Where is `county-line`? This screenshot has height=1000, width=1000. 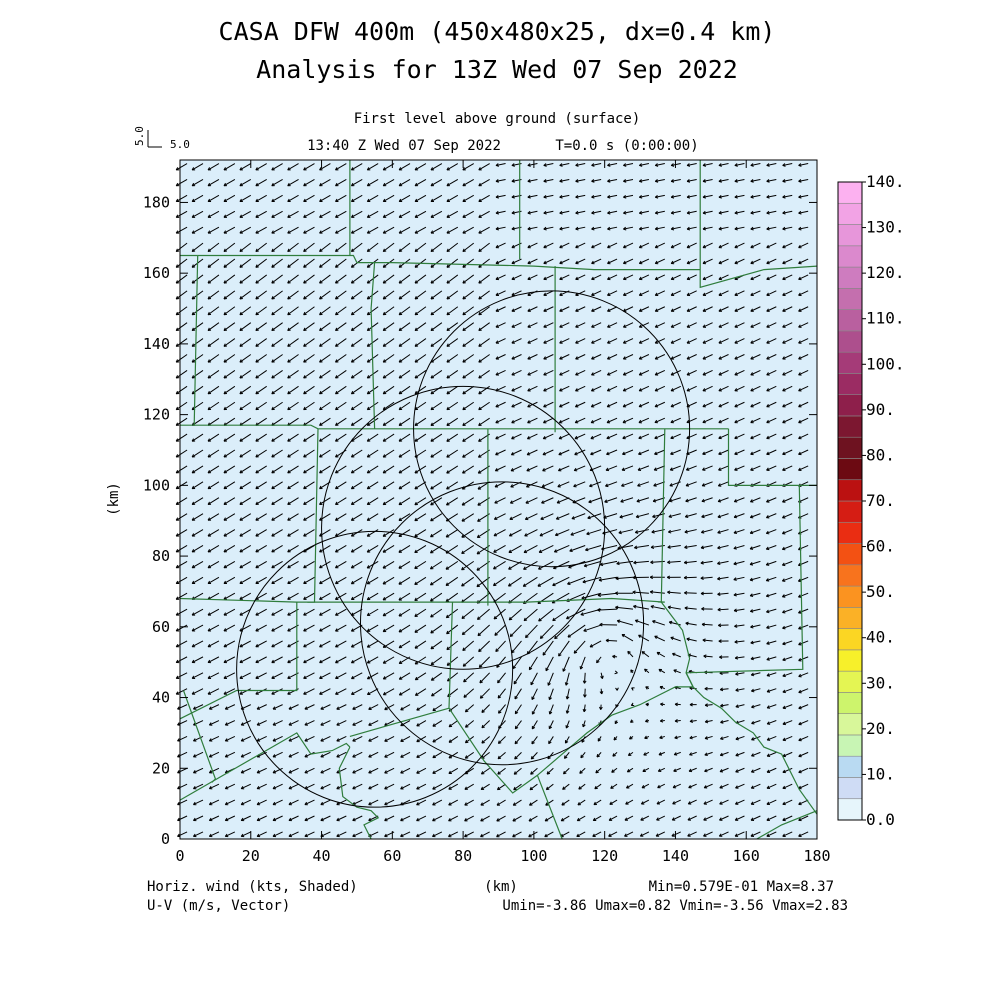 county-line is located at coordinates (449, 262).